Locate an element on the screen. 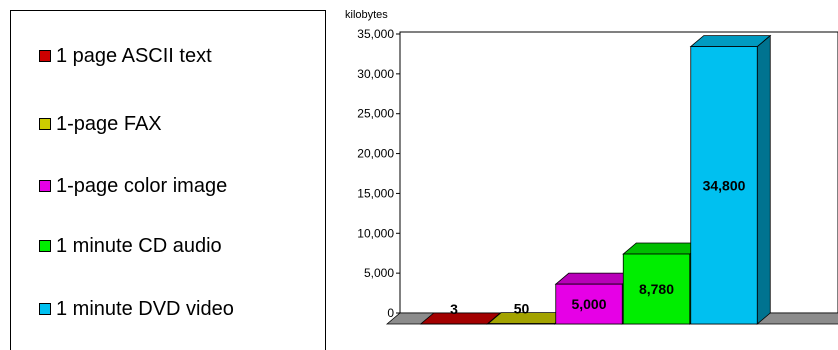 This screenshot has width=838, height=350. data-label: 50 is located at coordinates (522, 309).